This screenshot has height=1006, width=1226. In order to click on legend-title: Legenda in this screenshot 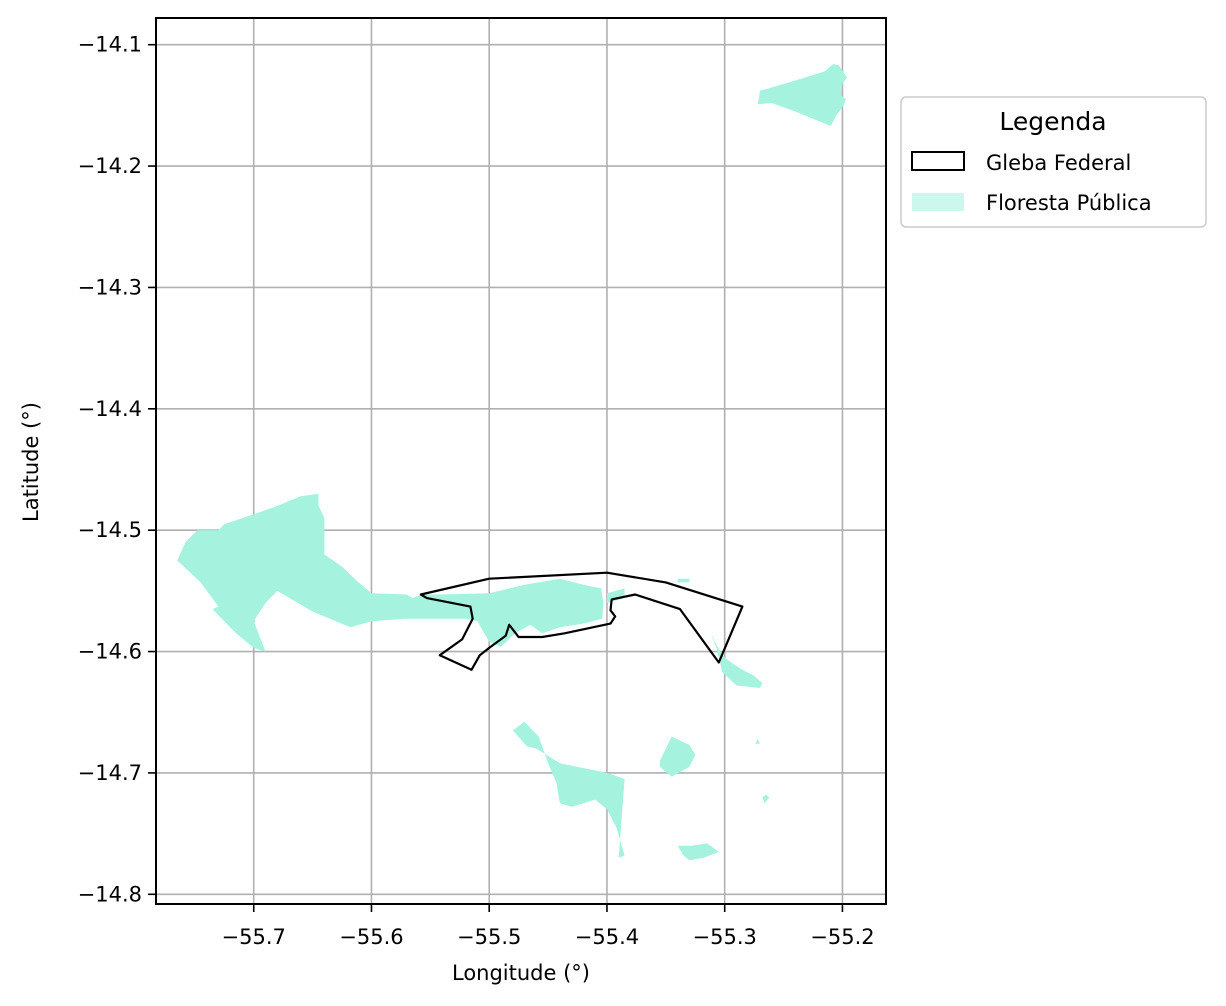, I will do `click(1052, 121)`.